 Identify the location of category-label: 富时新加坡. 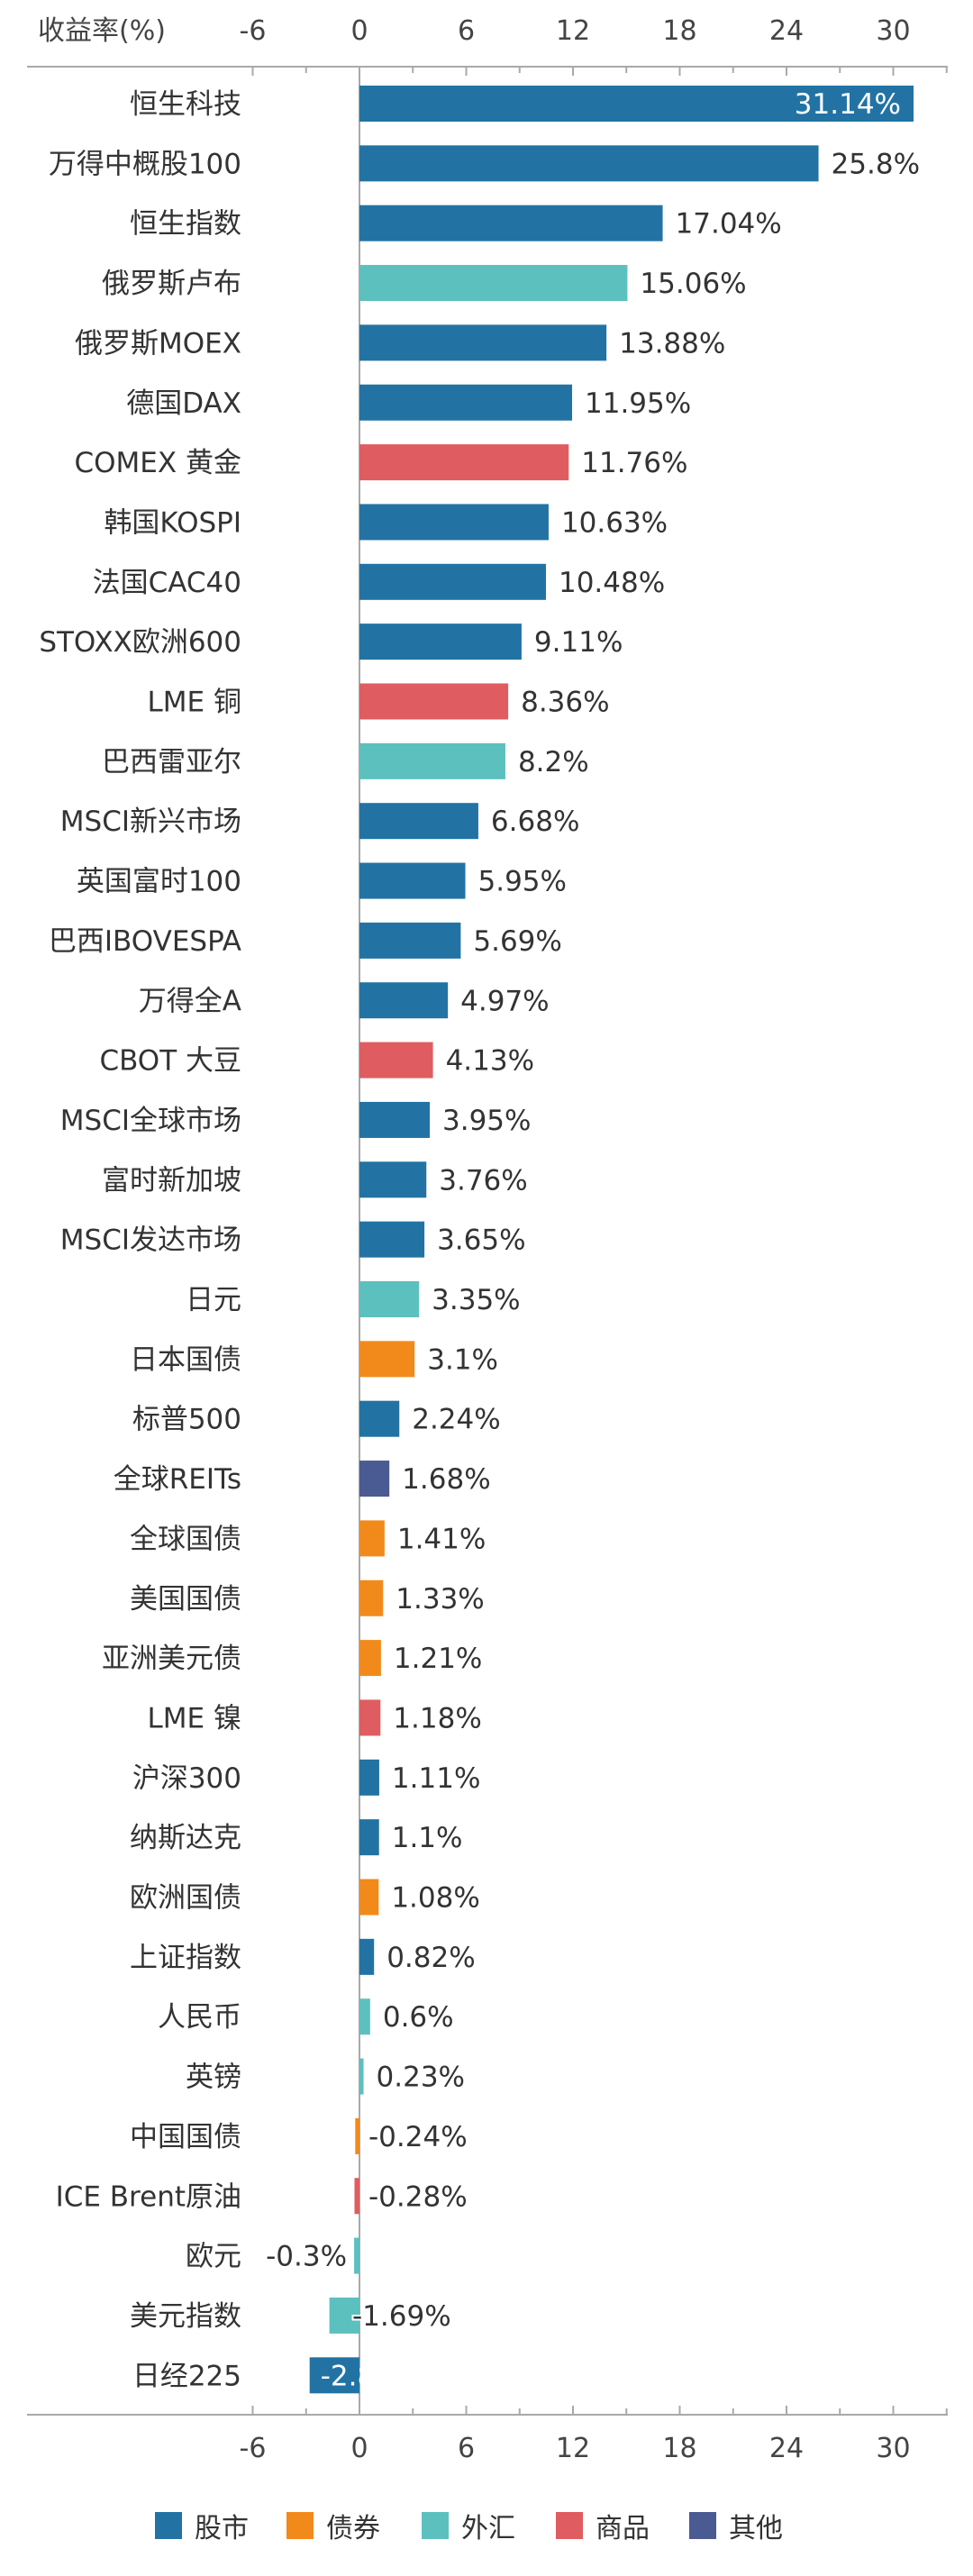
(172, 1180).